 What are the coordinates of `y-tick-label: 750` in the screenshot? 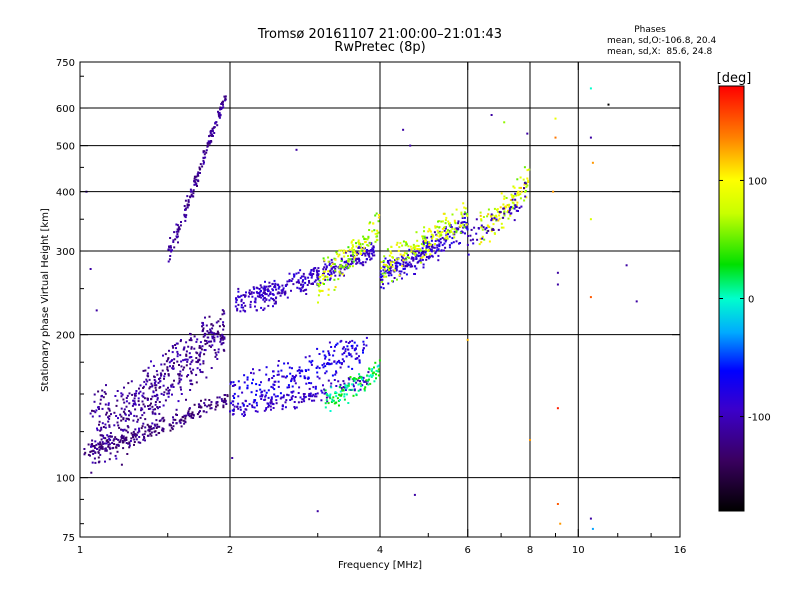 It's located at (65, 63).